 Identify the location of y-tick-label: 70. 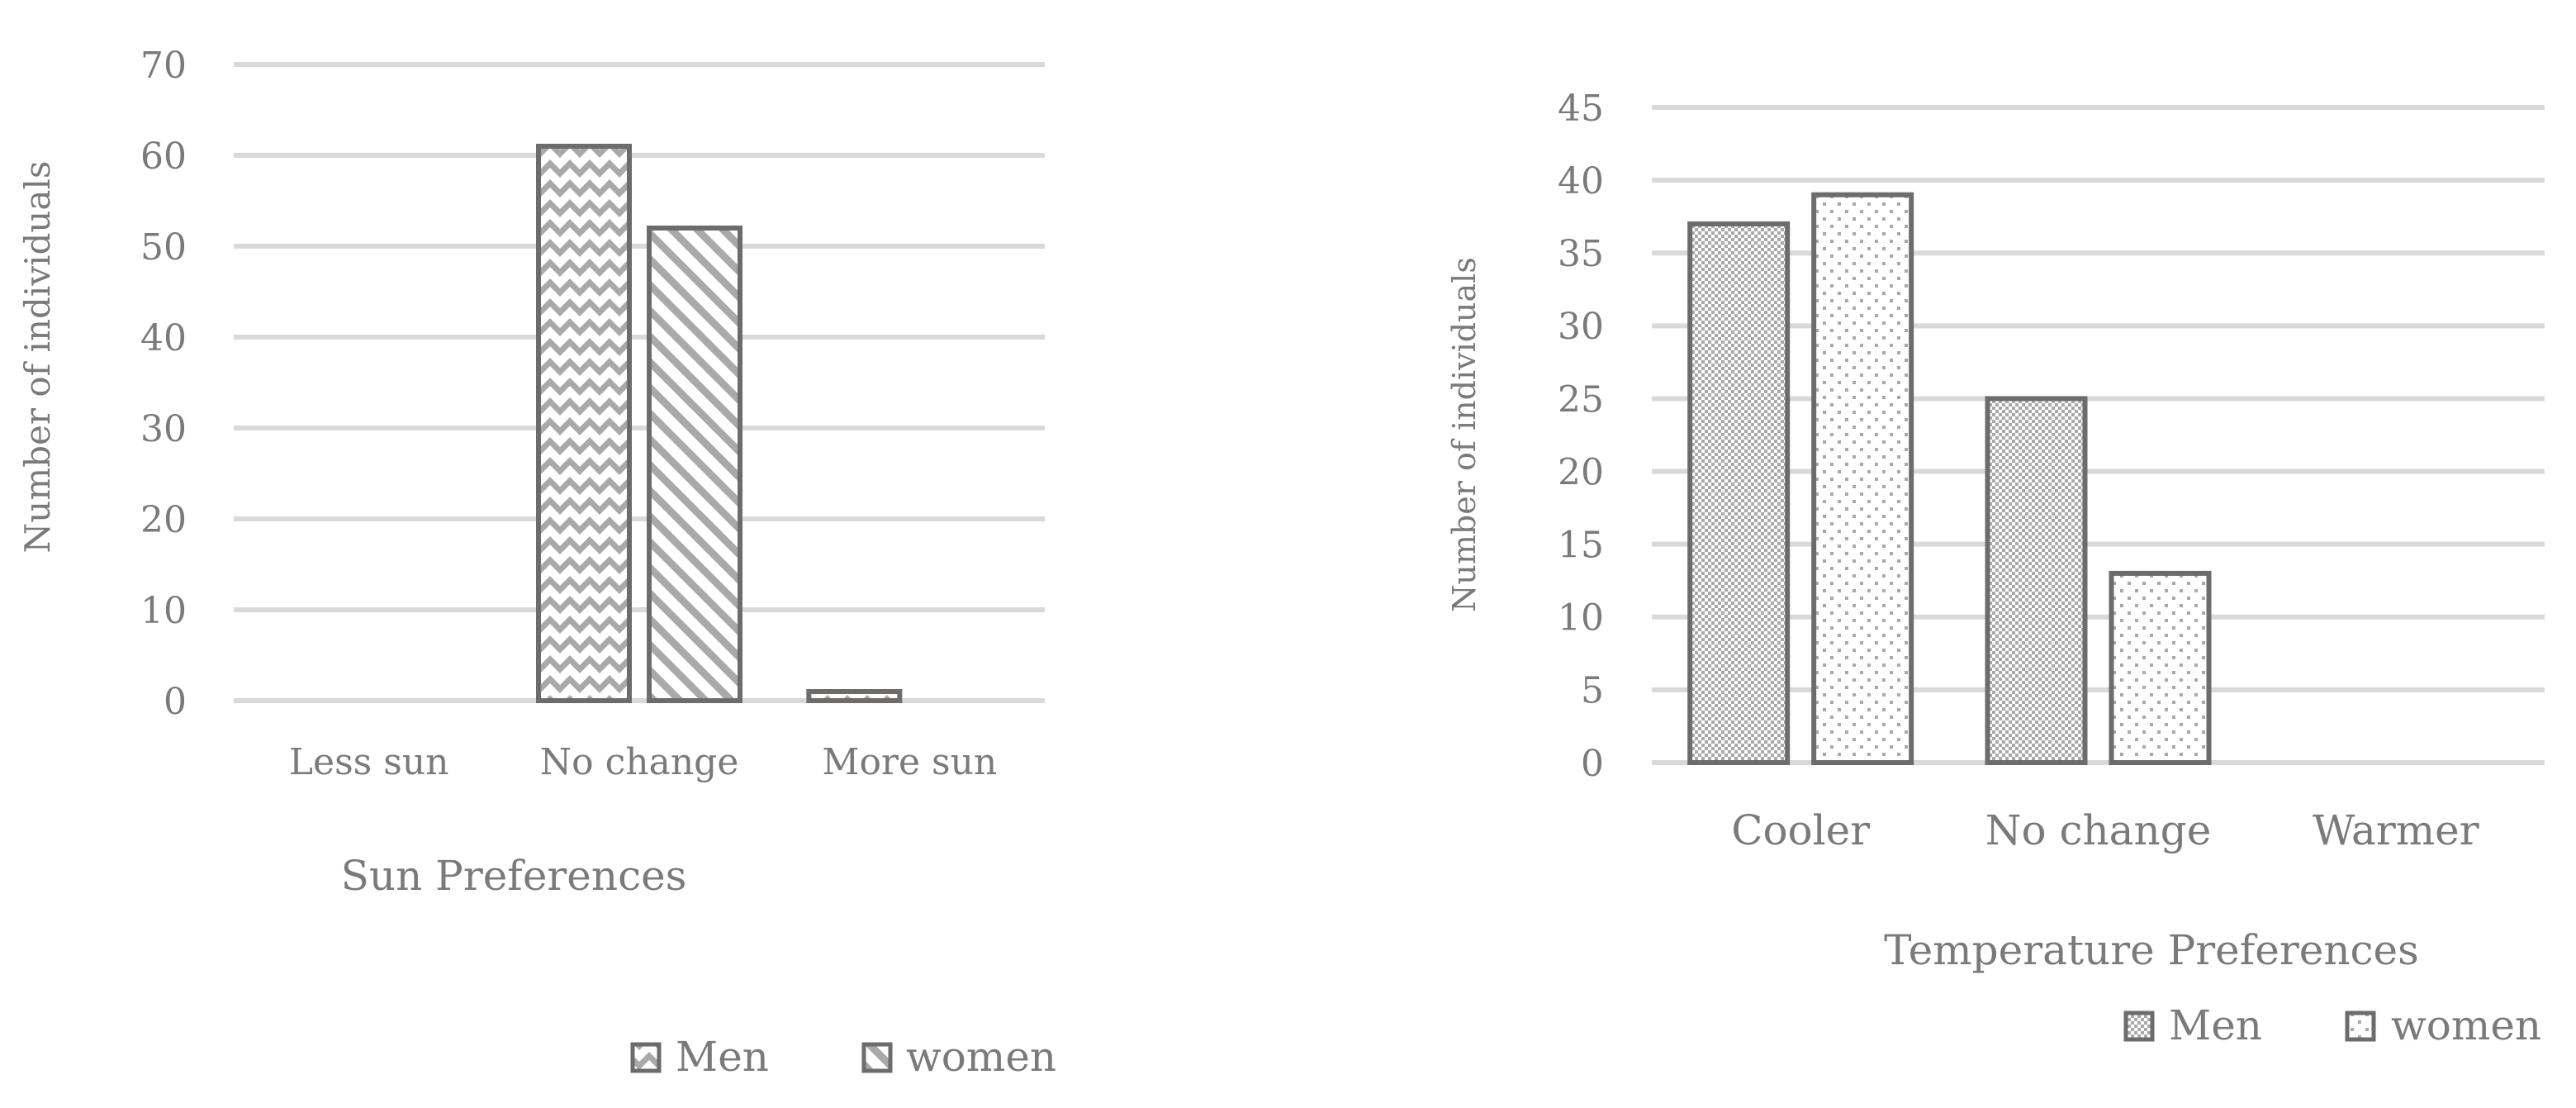
(163, 66).